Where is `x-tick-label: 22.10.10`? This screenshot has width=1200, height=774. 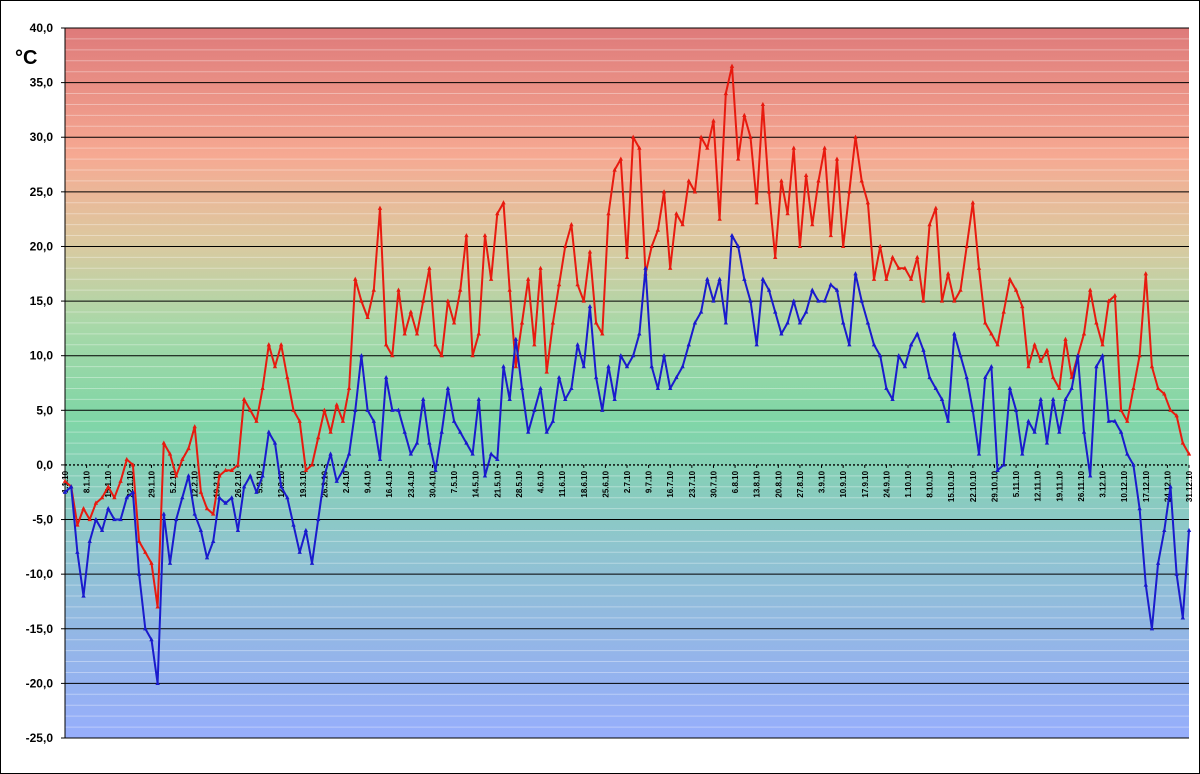 x-tick-label: 22.10.10 is located at coordinates (973, 486).